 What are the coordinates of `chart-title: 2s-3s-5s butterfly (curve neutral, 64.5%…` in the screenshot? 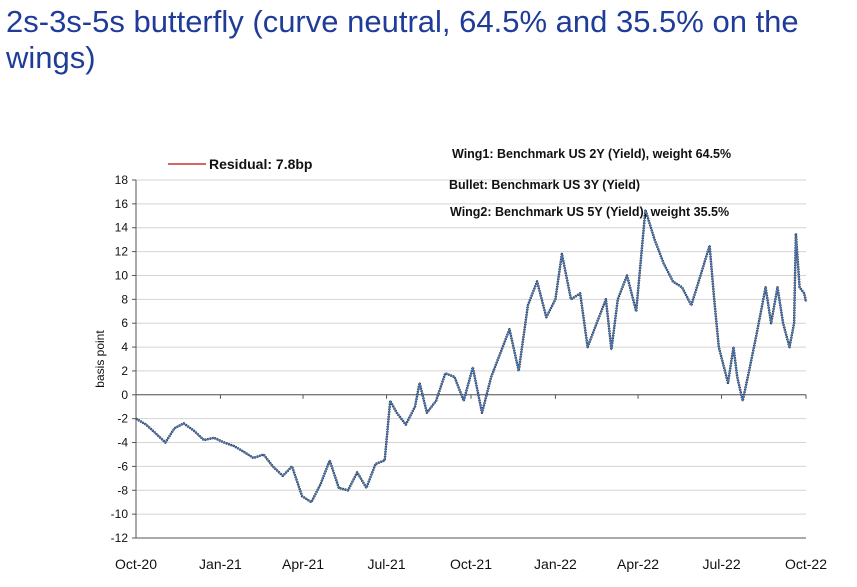 It's located at (402, 39).